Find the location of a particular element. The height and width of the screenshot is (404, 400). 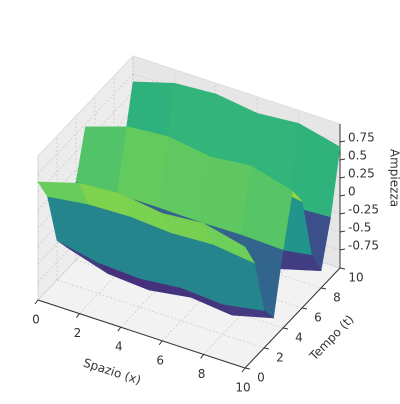

y-tick-label: 10 is located at coordinates (355, 278).